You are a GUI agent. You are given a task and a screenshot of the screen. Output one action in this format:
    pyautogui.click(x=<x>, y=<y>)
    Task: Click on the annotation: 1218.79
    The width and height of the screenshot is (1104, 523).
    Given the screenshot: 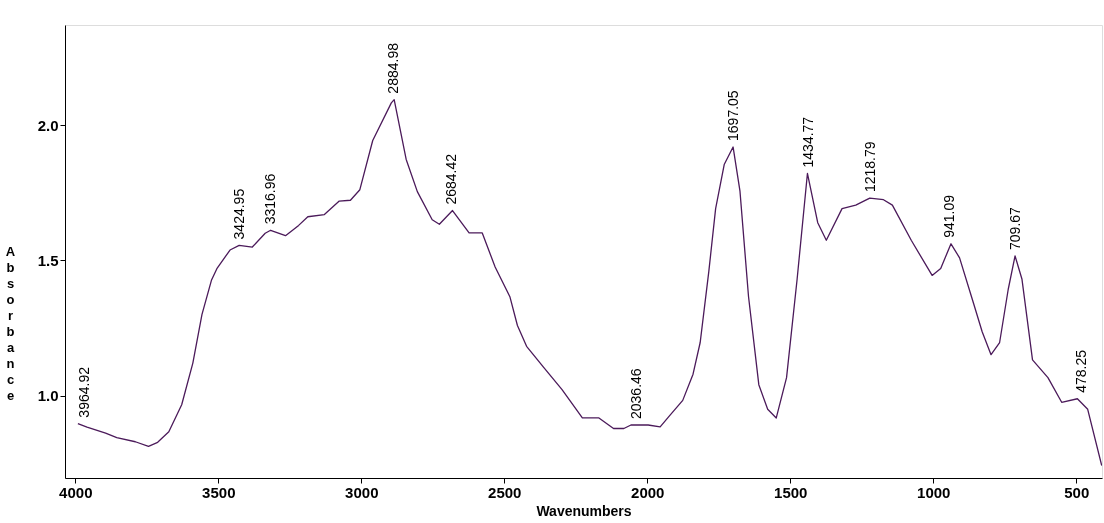 What is the action you would take?
    pyautogui.click(x=869, y=167)
    